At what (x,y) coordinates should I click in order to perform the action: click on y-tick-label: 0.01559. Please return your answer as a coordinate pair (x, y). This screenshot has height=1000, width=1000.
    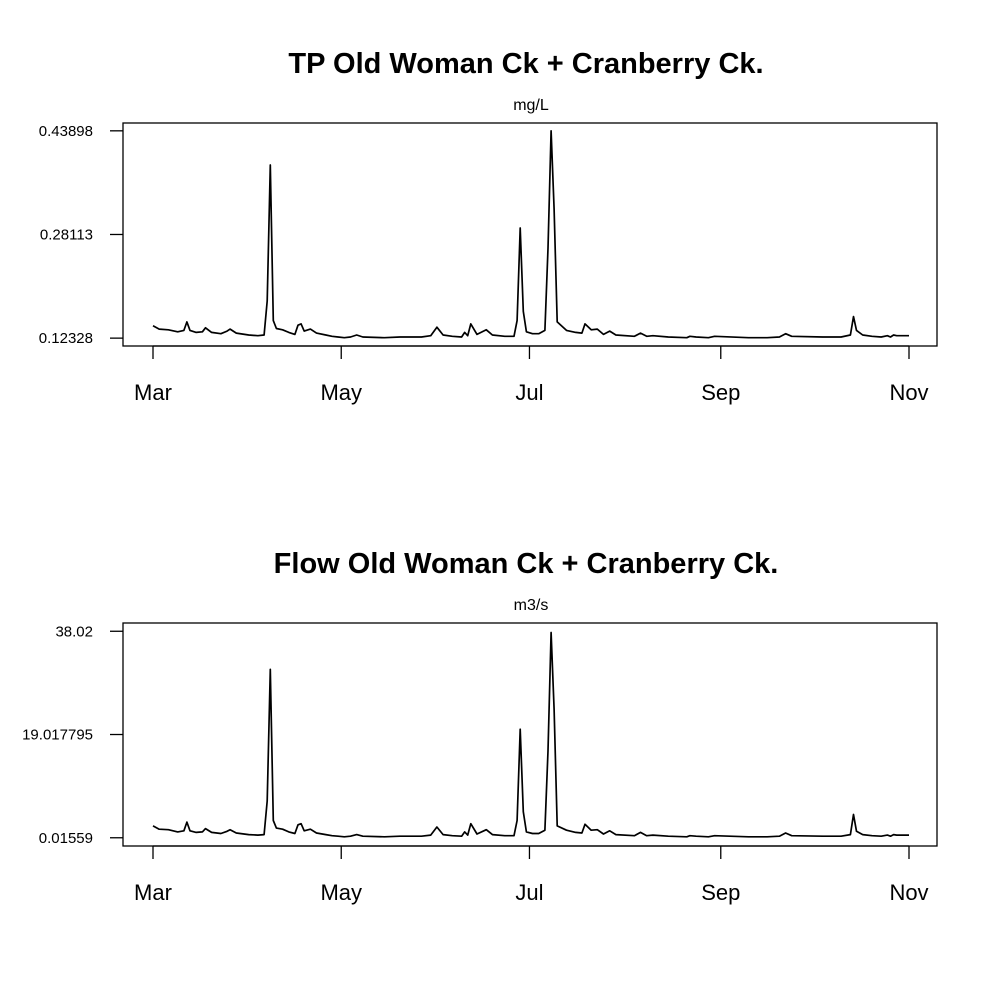
    Looking at the image, I should click on (66, 838).